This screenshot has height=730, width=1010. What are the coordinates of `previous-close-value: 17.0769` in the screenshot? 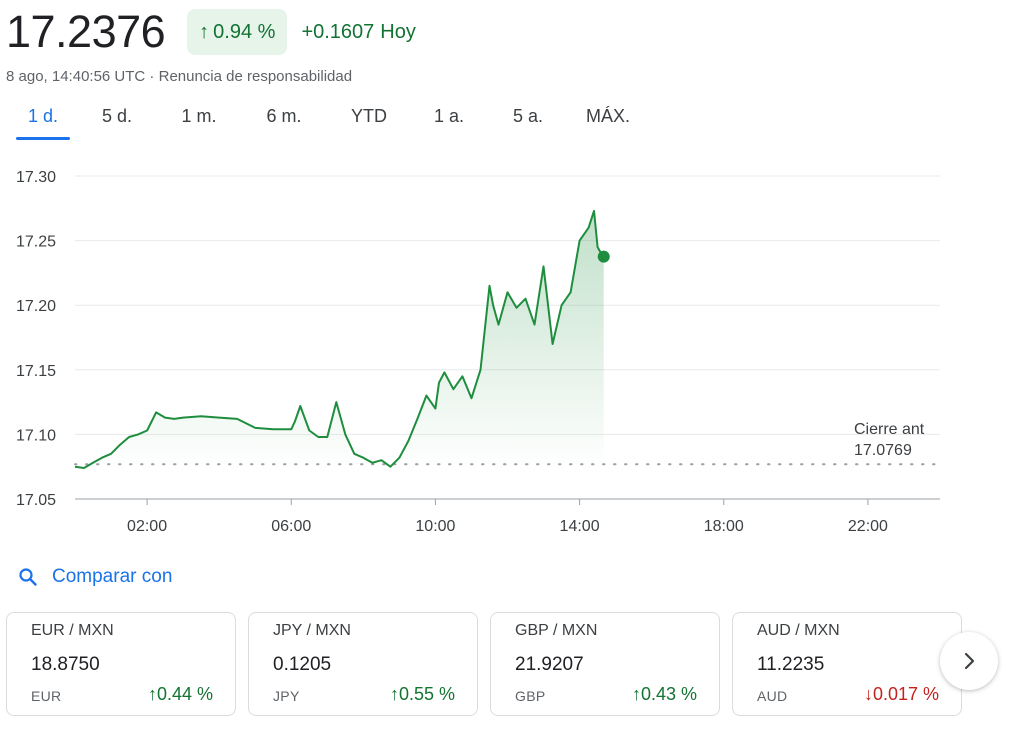 It's located at (883, 450).